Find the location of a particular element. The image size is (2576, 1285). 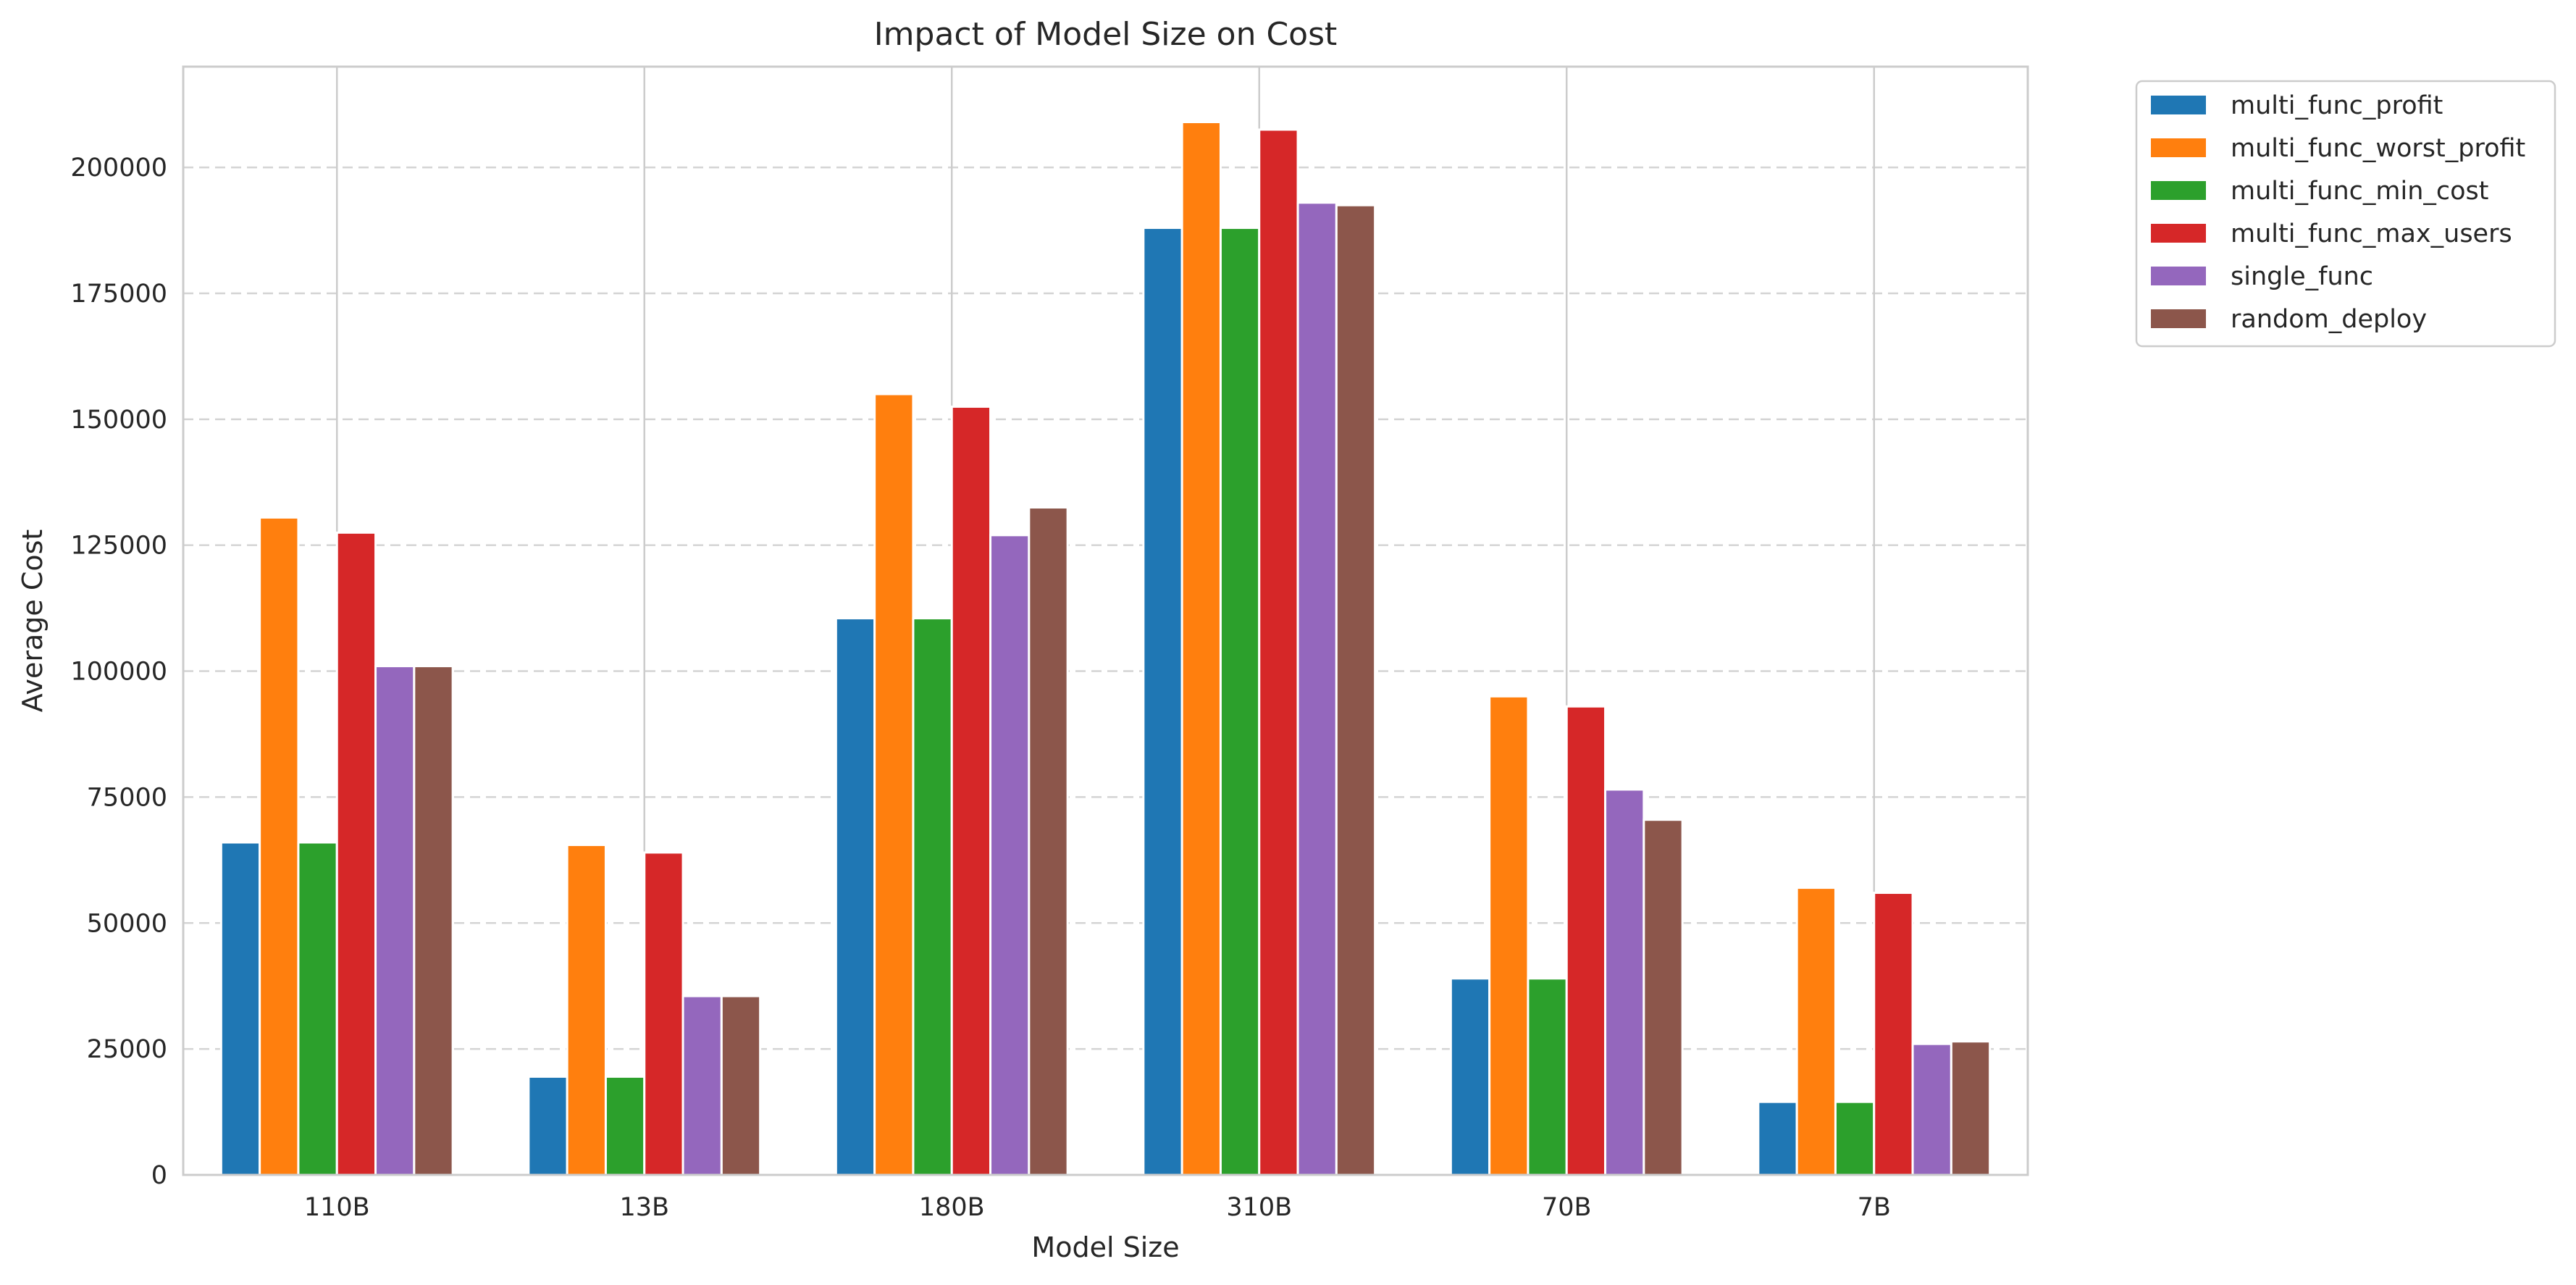

y-tick-label: 50000 is located at coordinates (127, 923).